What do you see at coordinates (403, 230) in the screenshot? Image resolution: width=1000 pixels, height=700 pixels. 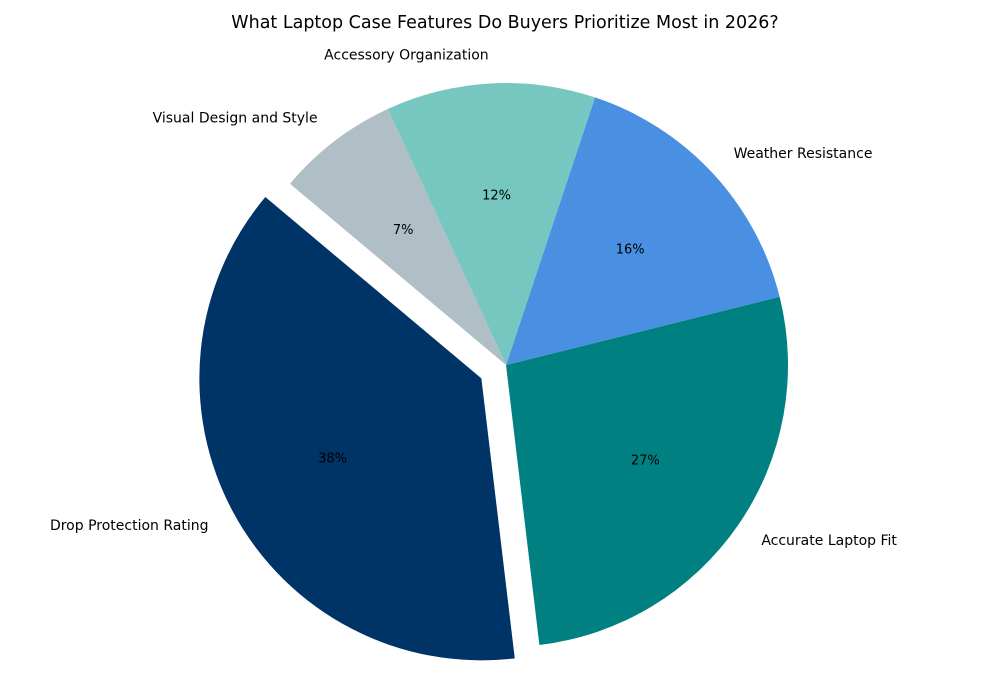 I see `value-label-visual-design-and-style: 7%` at bounding box center [403, 230].